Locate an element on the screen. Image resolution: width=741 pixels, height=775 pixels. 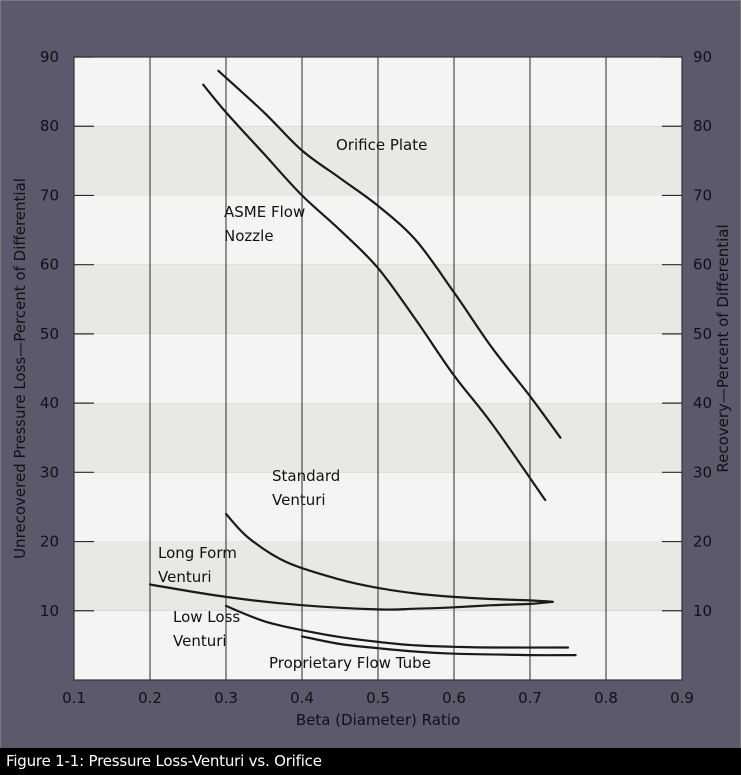
x-tick-label: 0.9 is located at coordinates (682, 698).